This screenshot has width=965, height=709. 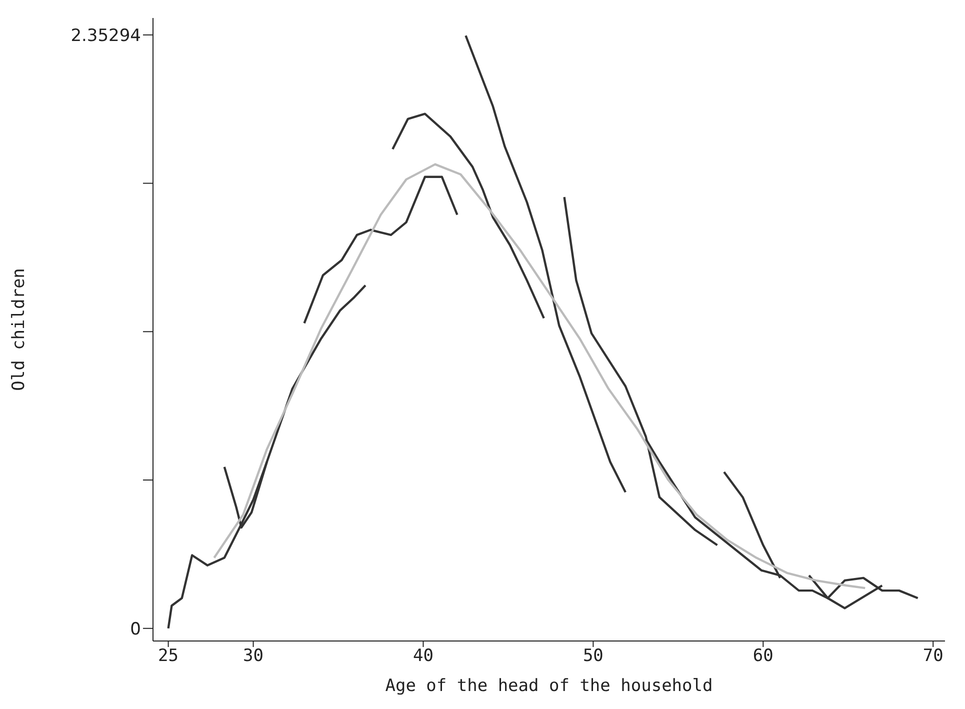 I want to click on x-tick-label: 50, so click(x=593, y=656).